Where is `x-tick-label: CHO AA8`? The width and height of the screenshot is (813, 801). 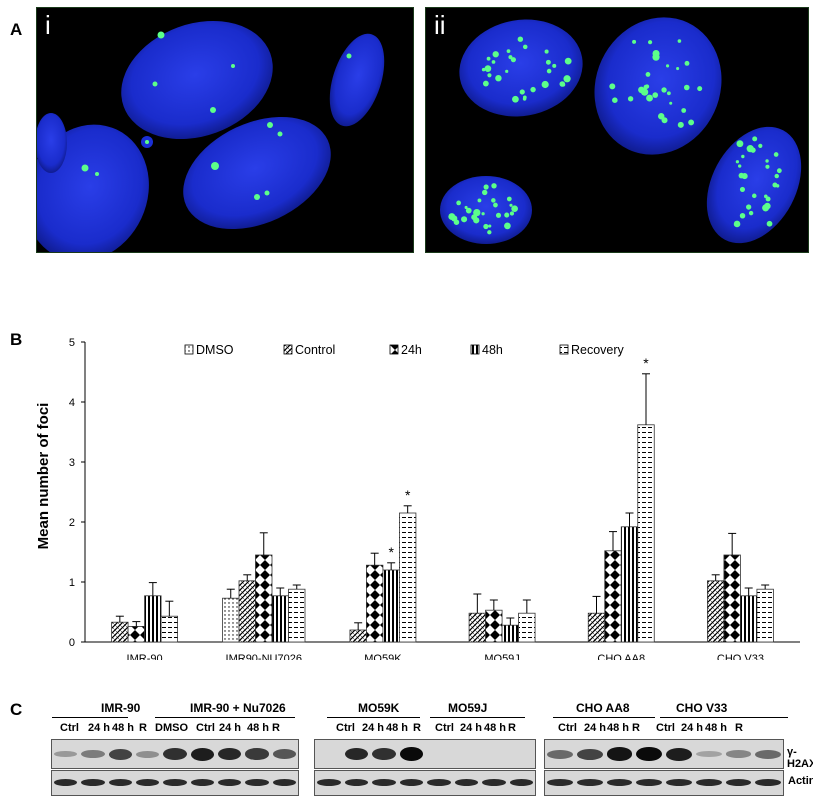 x-tick-label: CHO AA8 is located at coordinates (621, 656).